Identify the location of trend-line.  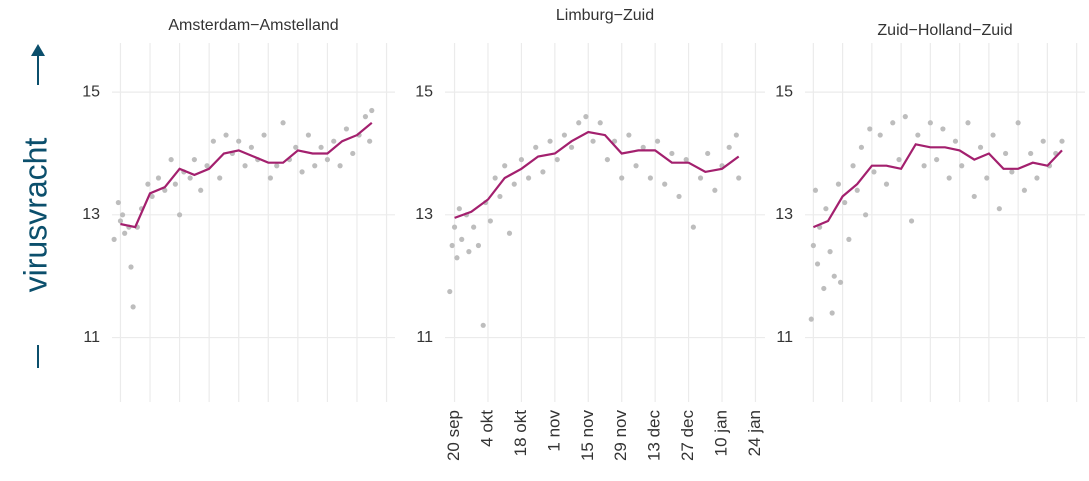
(246, 175).